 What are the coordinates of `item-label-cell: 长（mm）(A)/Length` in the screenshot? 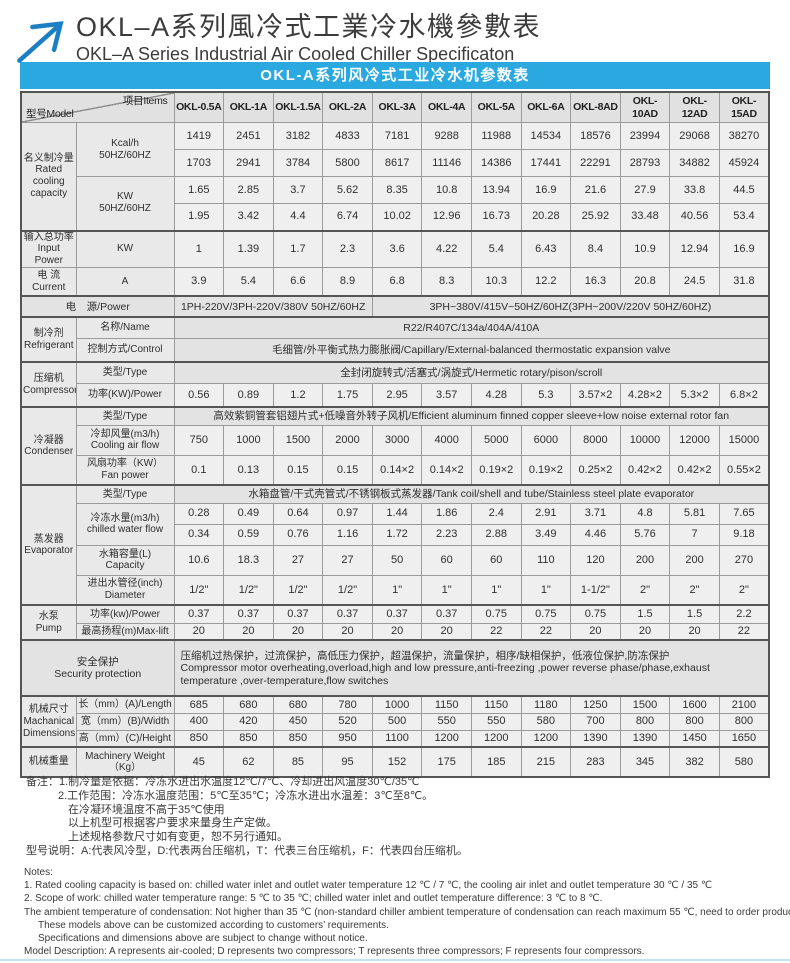 It's located at (125, 704).